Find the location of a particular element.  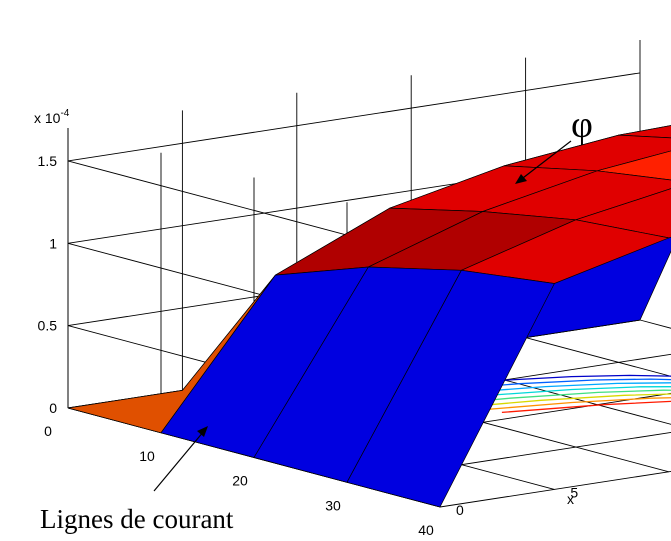

phi-arrow is located at coordinates (545, 161).